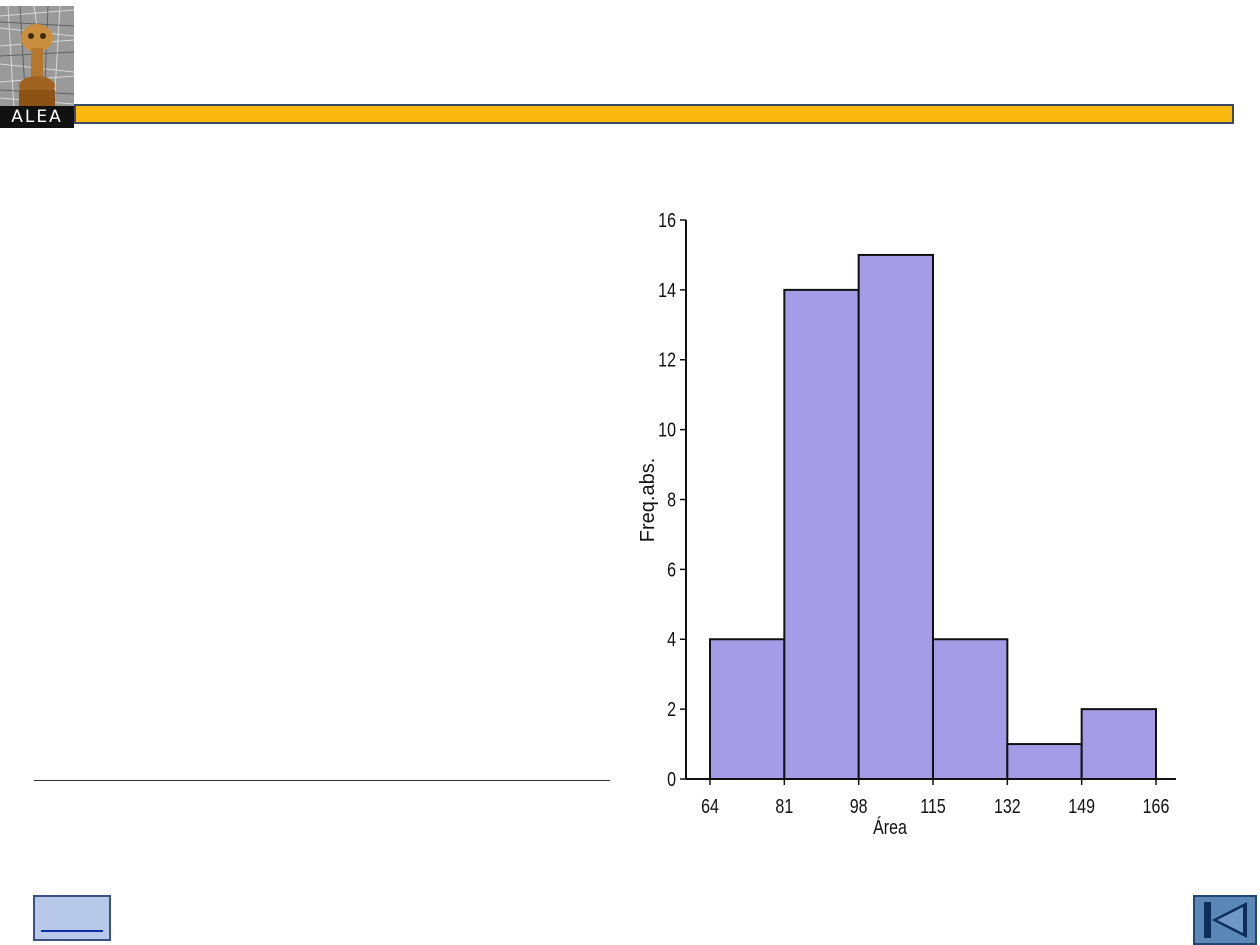 The image size is (1260, 945). What do you see at coordinates (671, 709) in the screenshot?
I see `y-tick-label: 2` at bounding box center [671, 709].